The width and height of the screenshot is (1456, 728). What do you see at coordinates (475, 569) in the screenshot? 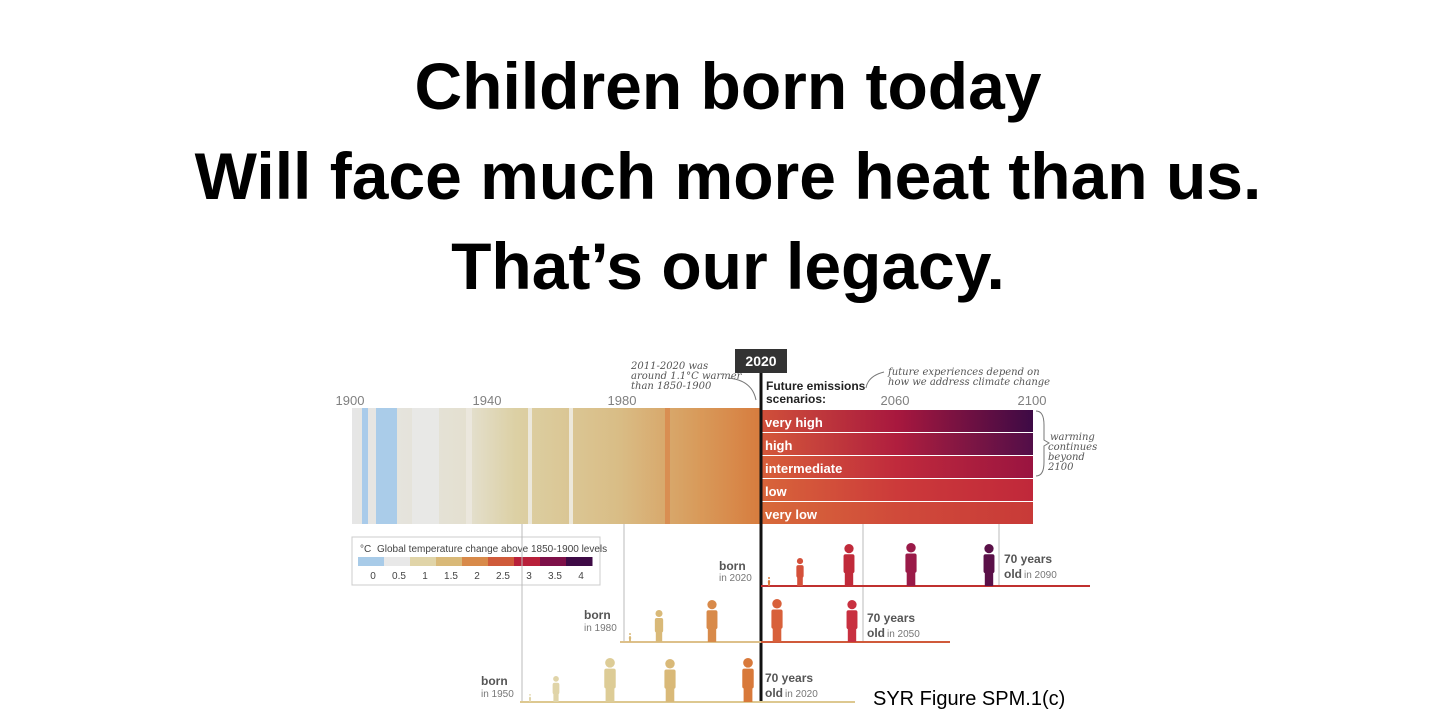
I see `colorbar: 0 0.5 1 1.5 2 2.5 3 3.5 4` at bounding box center [475, 569].